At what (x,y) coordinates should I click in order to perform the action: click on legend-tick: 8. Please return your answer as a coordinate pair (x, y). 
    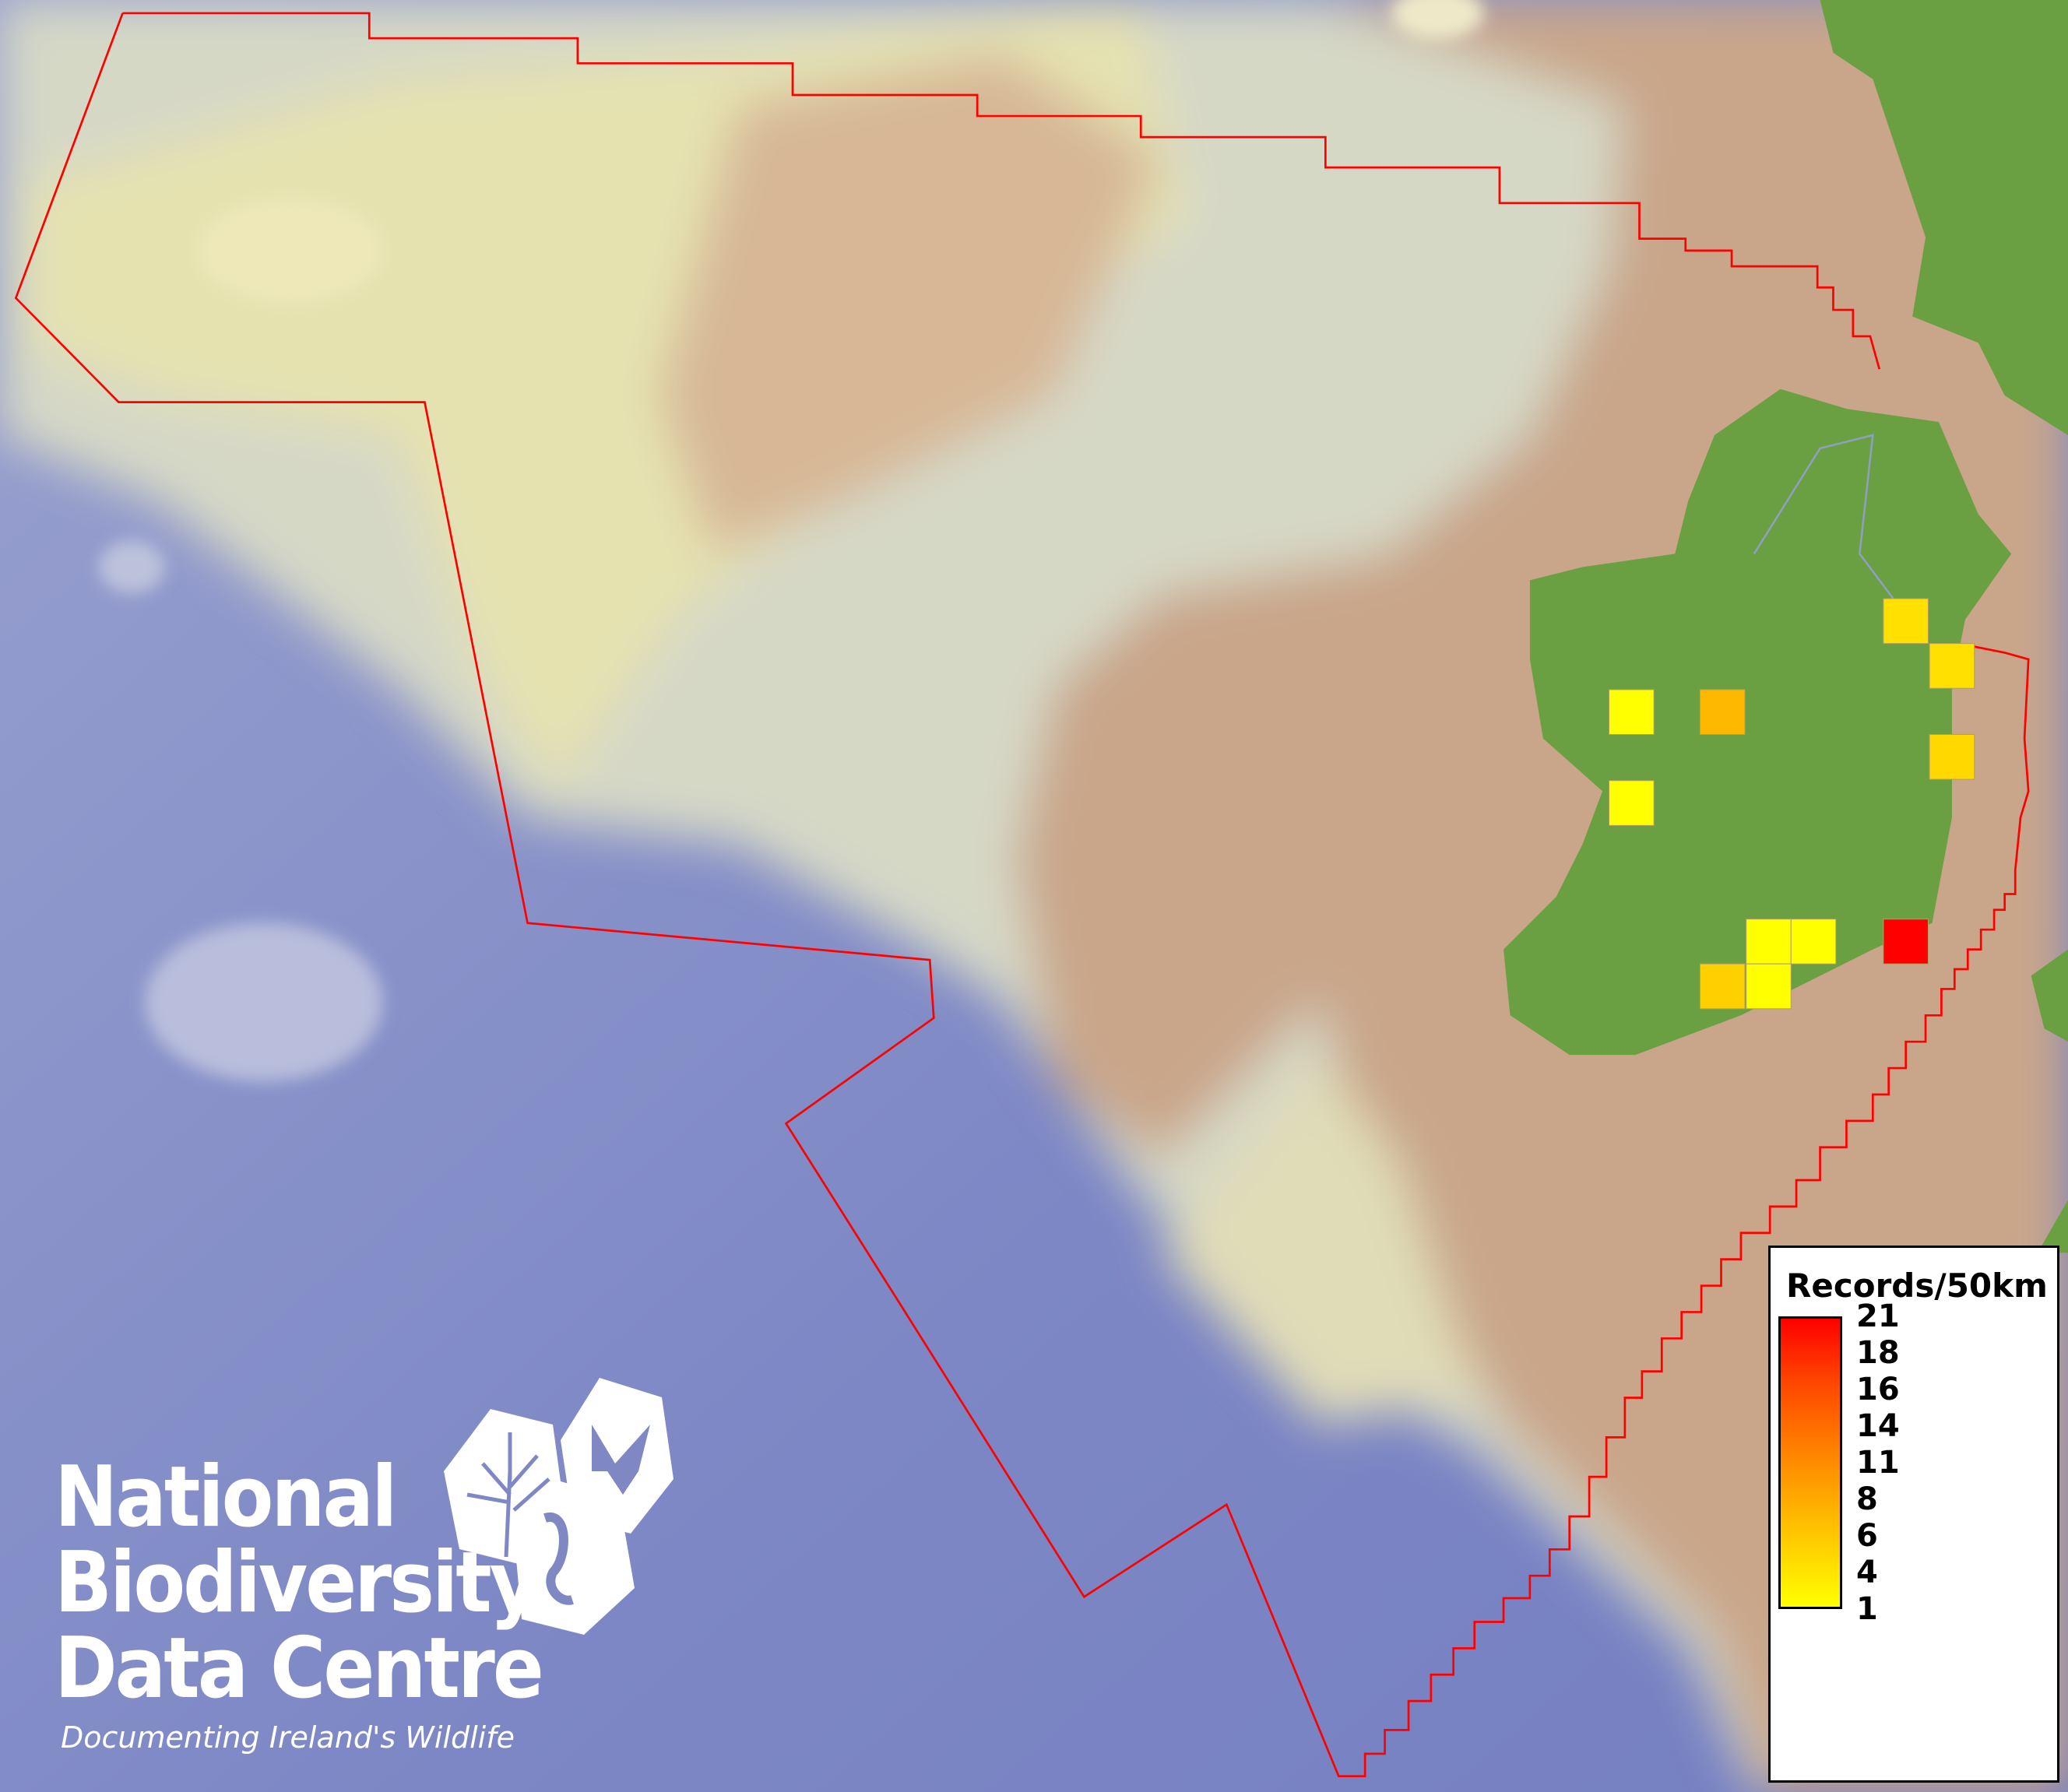
    Looking at the image, I should click on (1867, 1499).